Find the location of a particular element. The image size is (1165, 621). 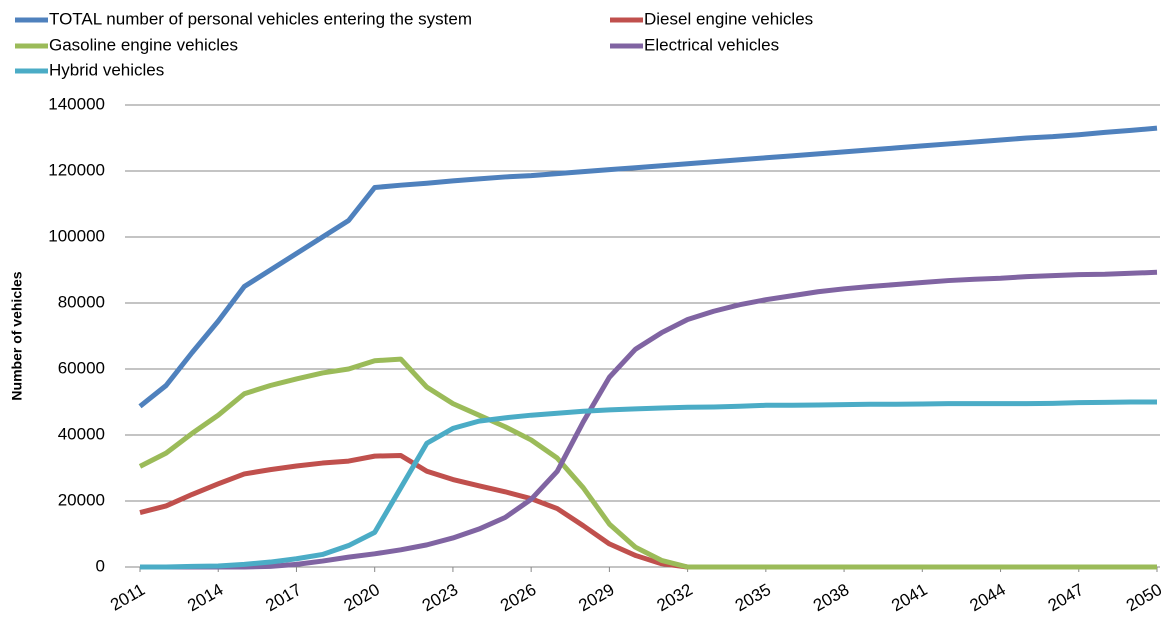

y-tick-label: 0 is located at coordinates (100, 565).